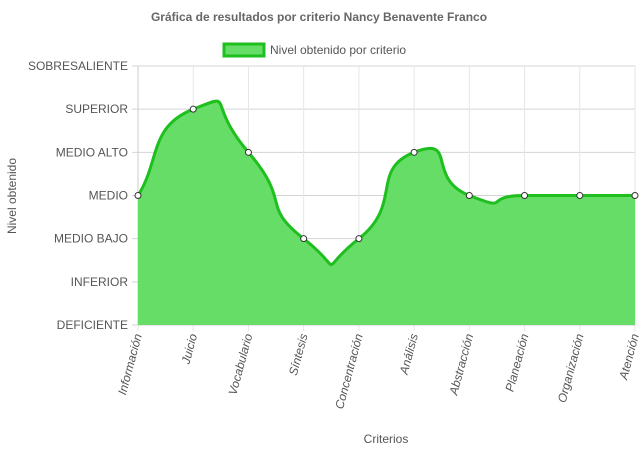 This screenshot has height=452, width=639. What do you see at coordinates (517, 362) in the screenshot?
I see `x-tick-label: Planeación` at bounding box center [517, 362].